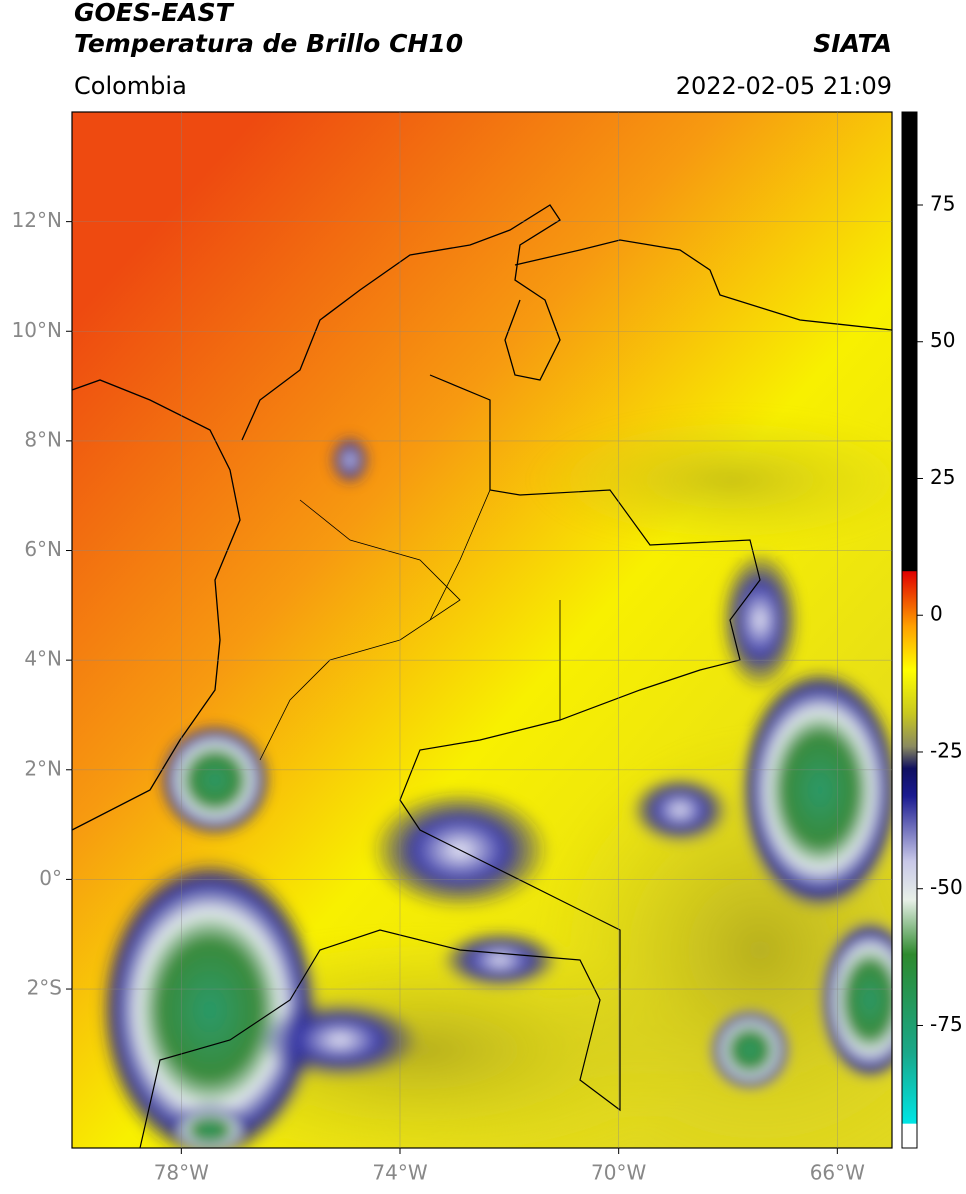 The image size is (966, 1194). Describe the element at coordinates (44, 988) in the screenshot. I see `y-tick-label: 2°S` at that location.